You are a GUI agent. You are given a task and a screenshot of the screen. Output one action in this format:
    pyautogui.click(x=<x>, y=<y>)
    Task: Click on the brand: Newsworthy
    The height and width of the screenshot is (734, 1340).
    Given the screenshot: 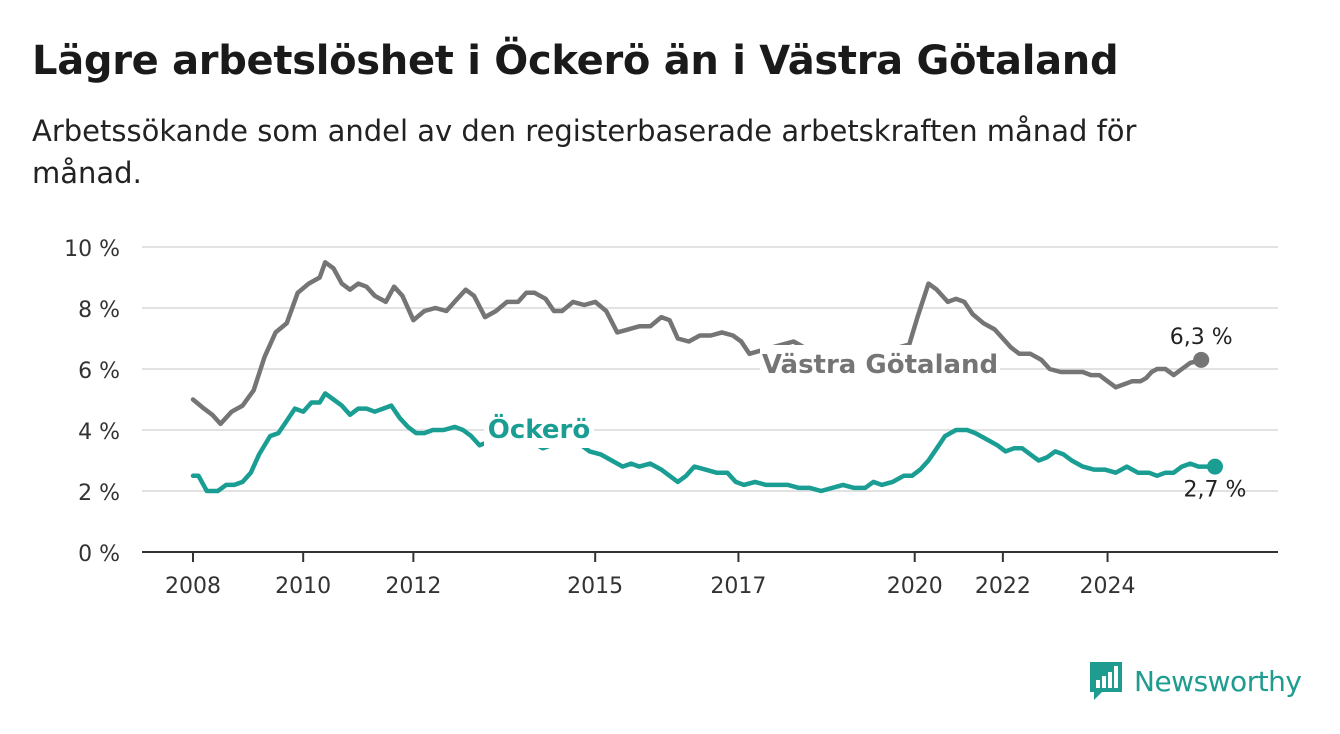 What is the action you would take?
    pyautogui.click(x=1195, y=681)
    